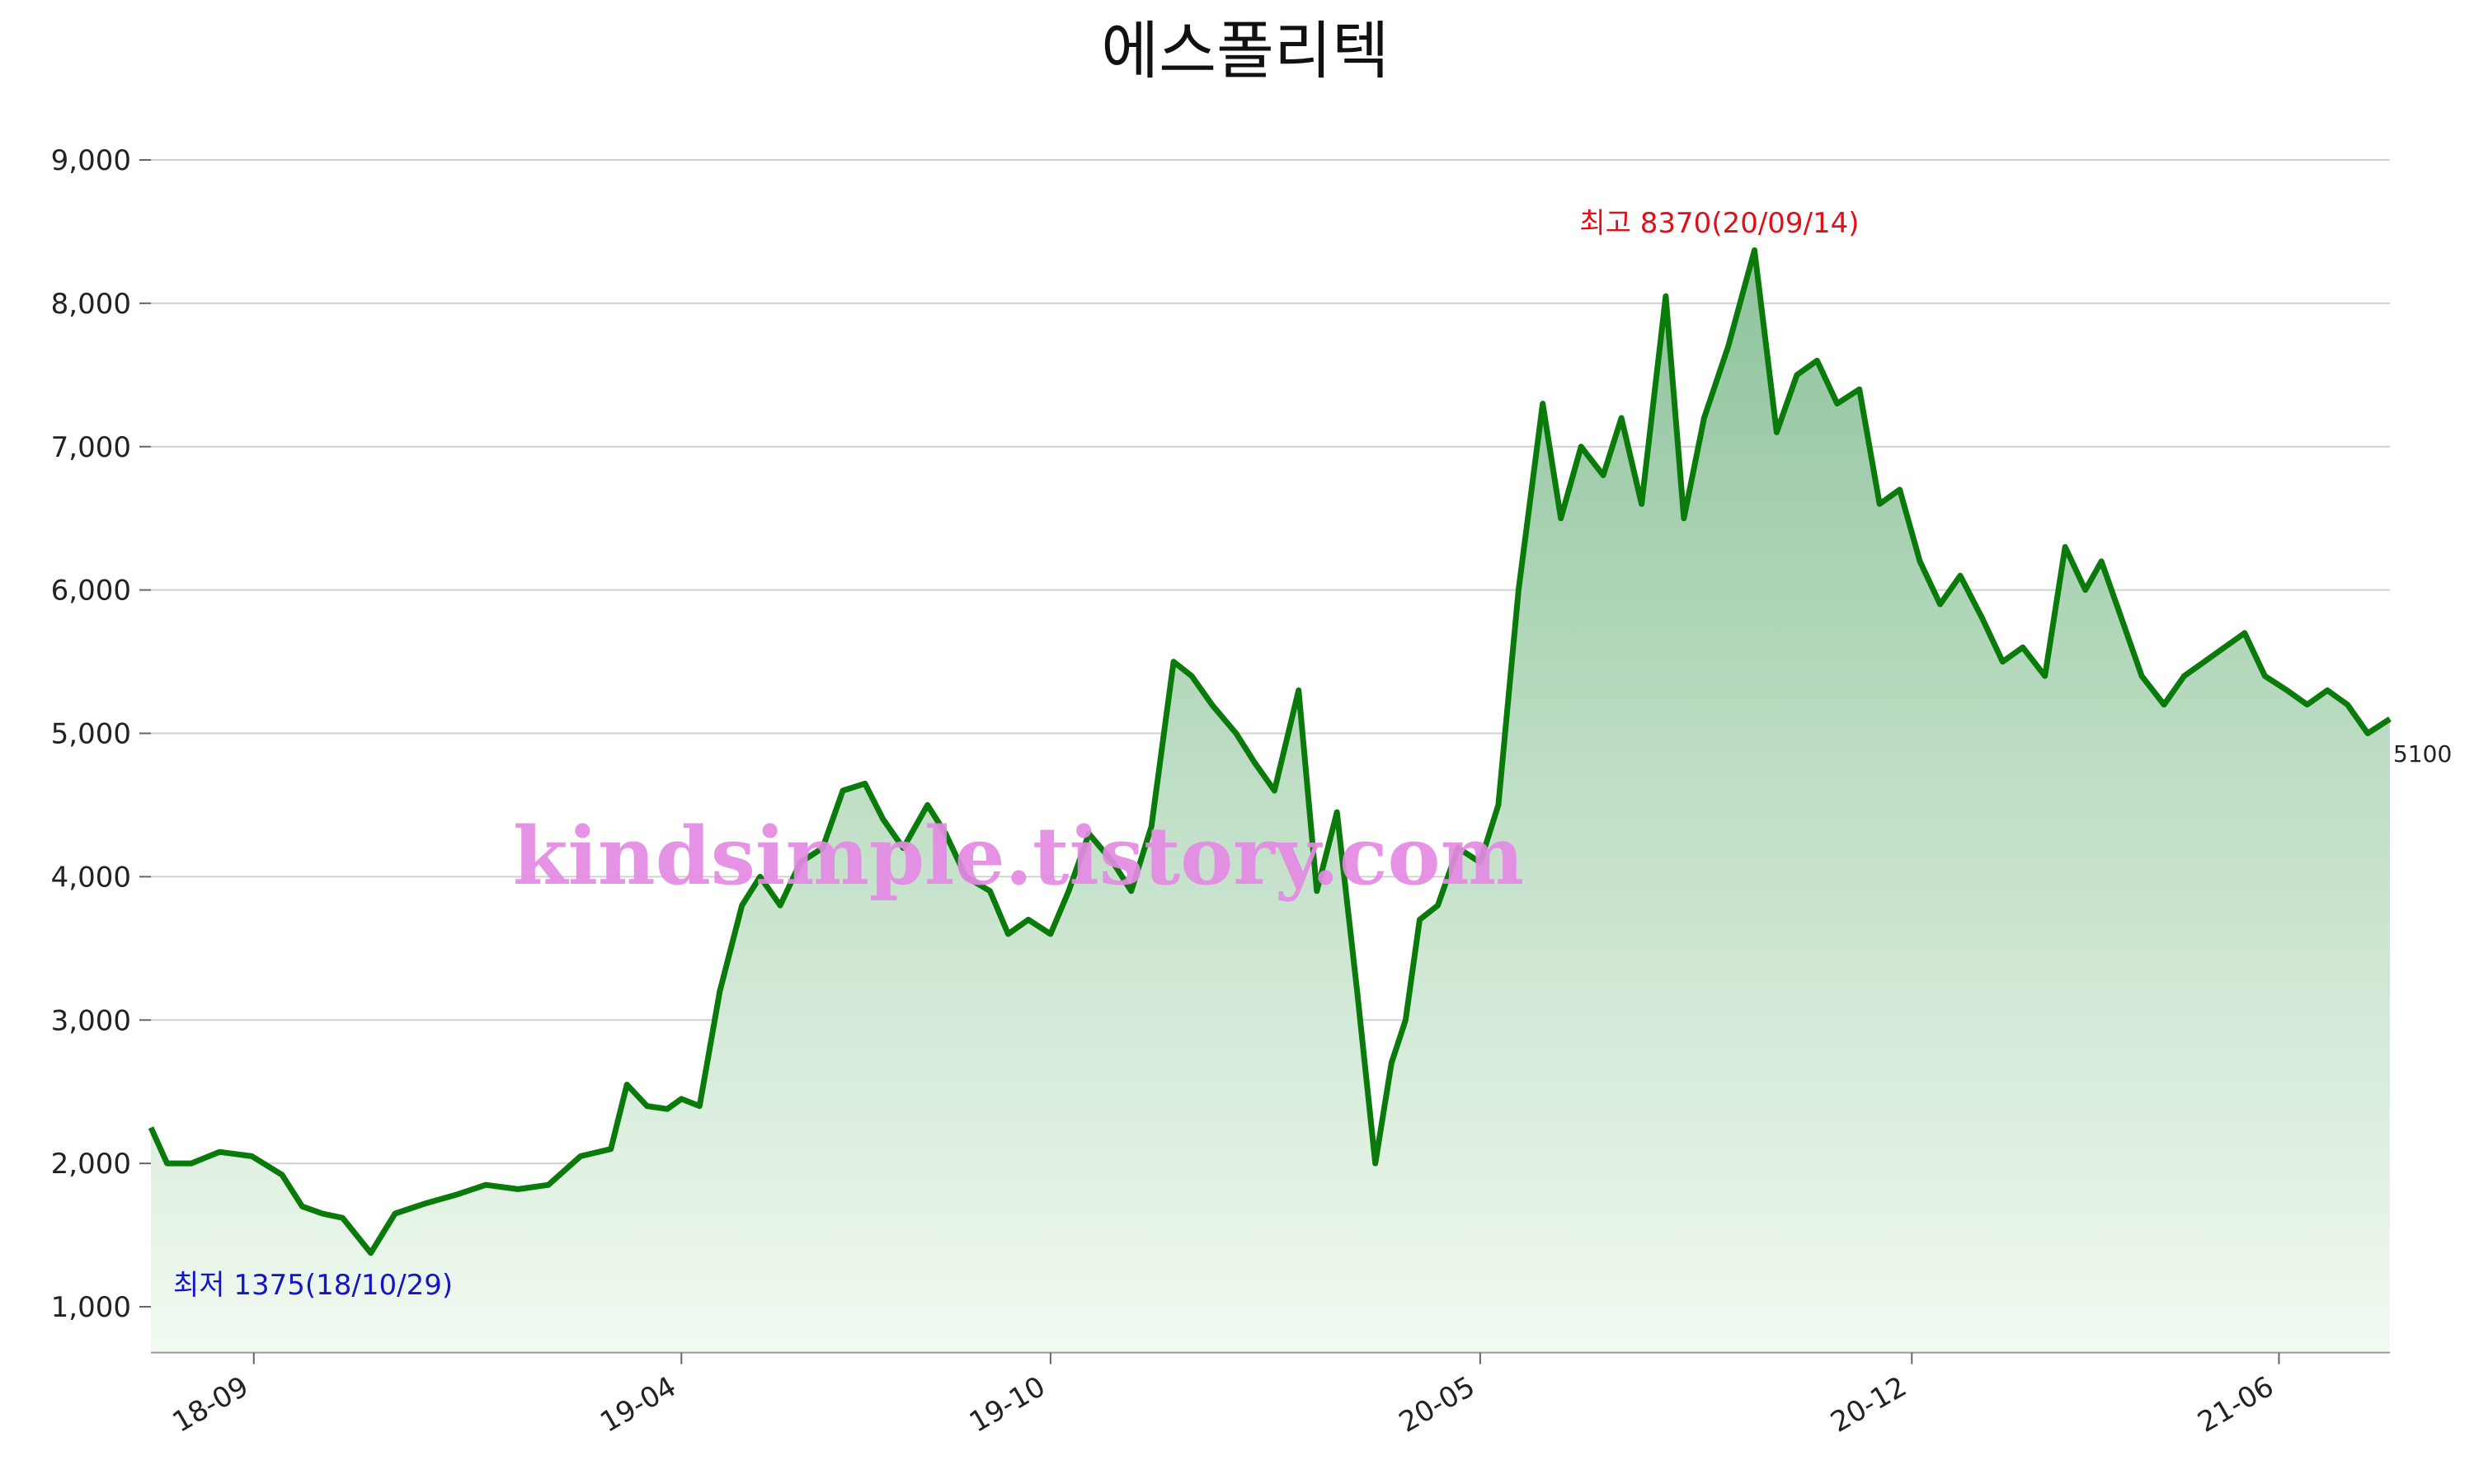 The width and height of the screenshot is (2474, 1484). What do you see at coordinates (91, 1164) in the screenshot?
I see `y-tick-label: 2,000` at bounding box center [91, 1164].